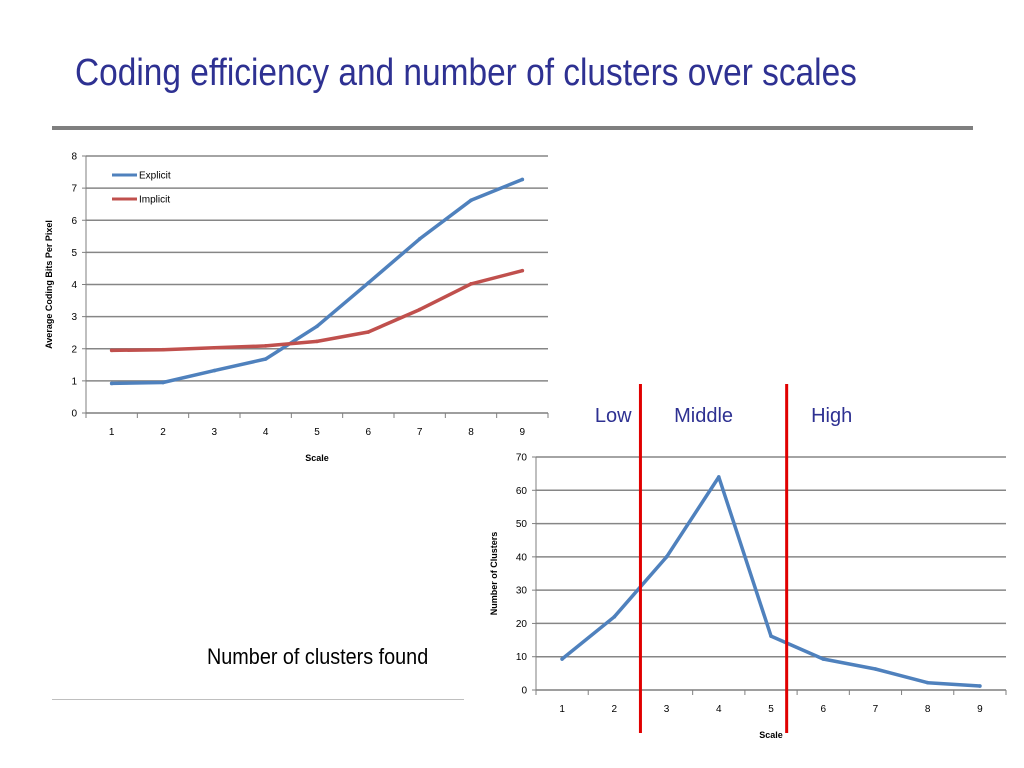 The height and width of the screenshot is (768, 1024). Describe the element at coordinates (928, 709) in the screenshot. I see `chart2-x-tick-label: 8` at that location.